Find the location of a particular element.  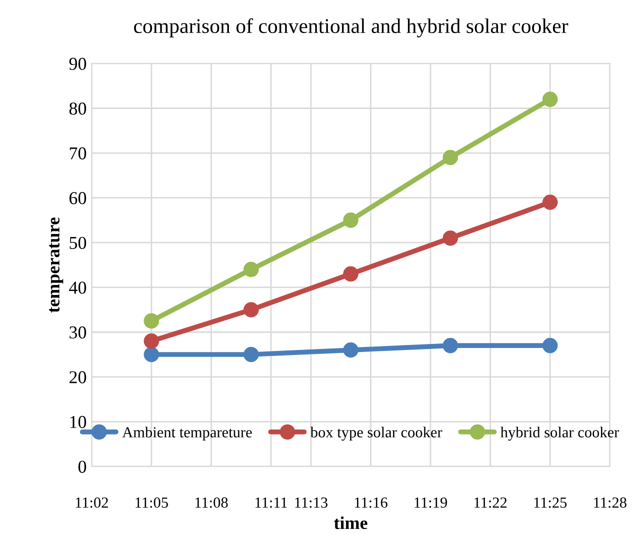

x-axis-title: time is located at coordinates (351, 523).